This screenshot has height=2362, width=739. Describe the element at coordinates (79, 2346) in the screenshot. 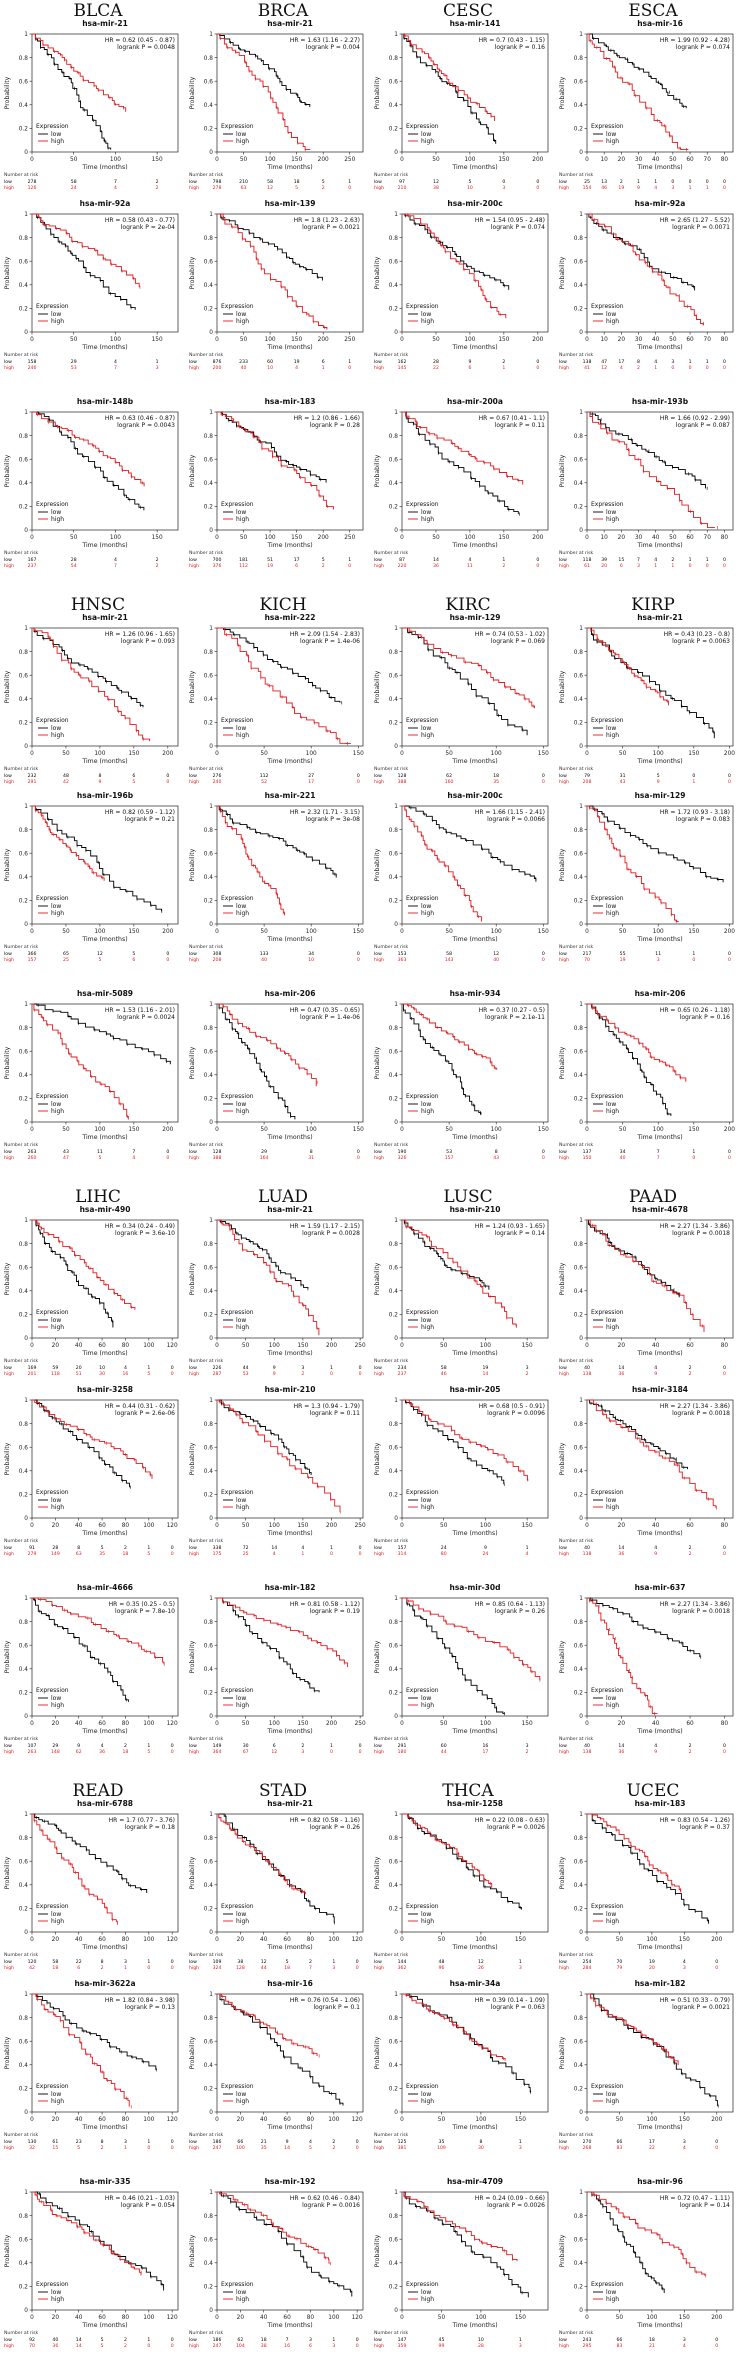

I see `at-risk-value-high: 14` at that location.